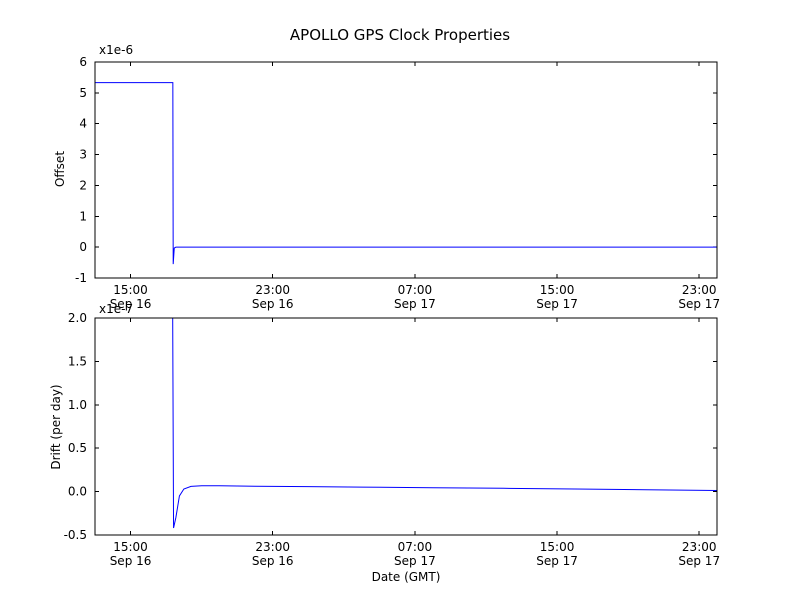  I want to click on y-tick-label: -0.5, so click(75, 535).